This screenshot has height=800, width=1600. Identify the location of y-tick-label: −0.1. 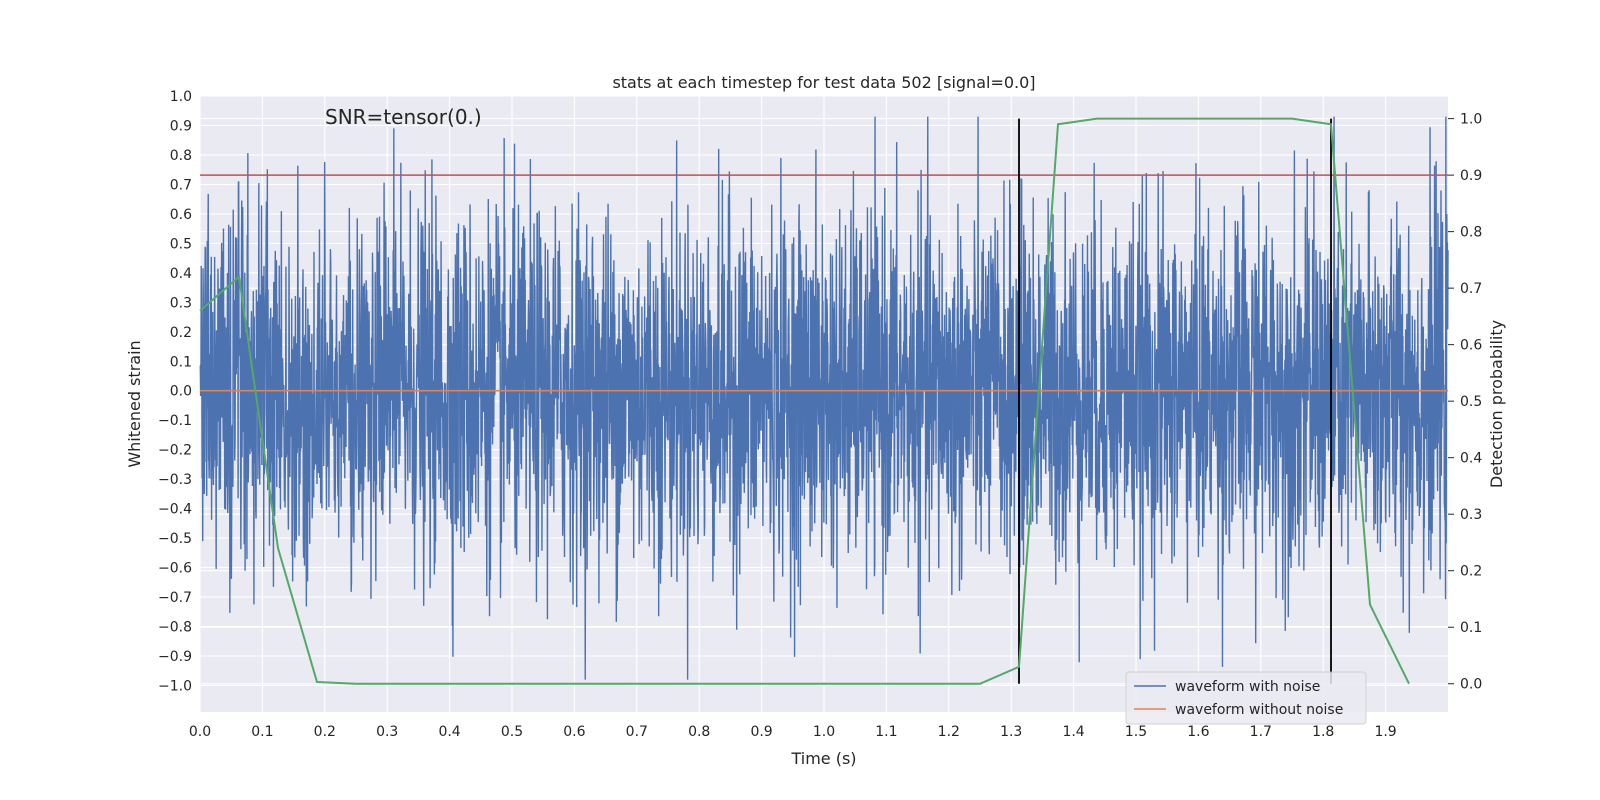
(175, 421).